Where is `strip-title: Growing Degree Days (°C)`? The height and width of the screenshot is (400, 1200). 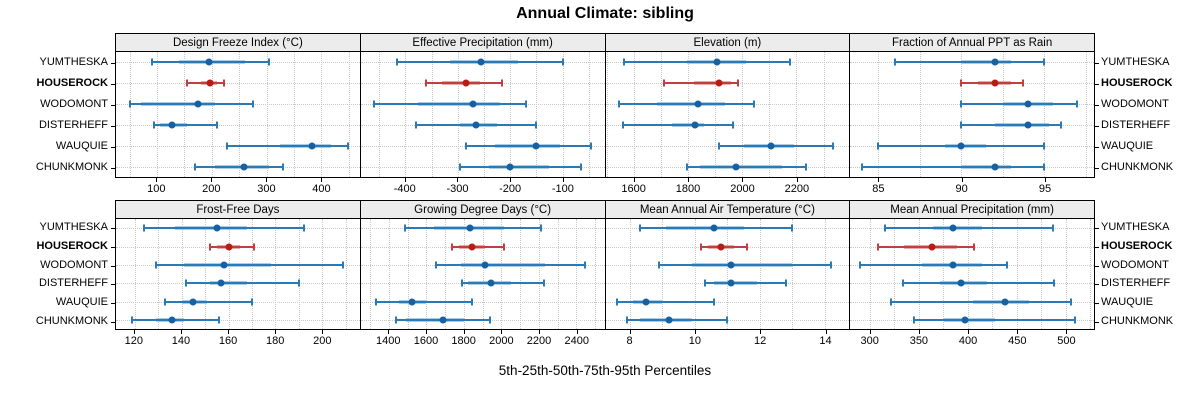
strip-title: Growing Degree Days (°C) is located at coordinates (482, 210).